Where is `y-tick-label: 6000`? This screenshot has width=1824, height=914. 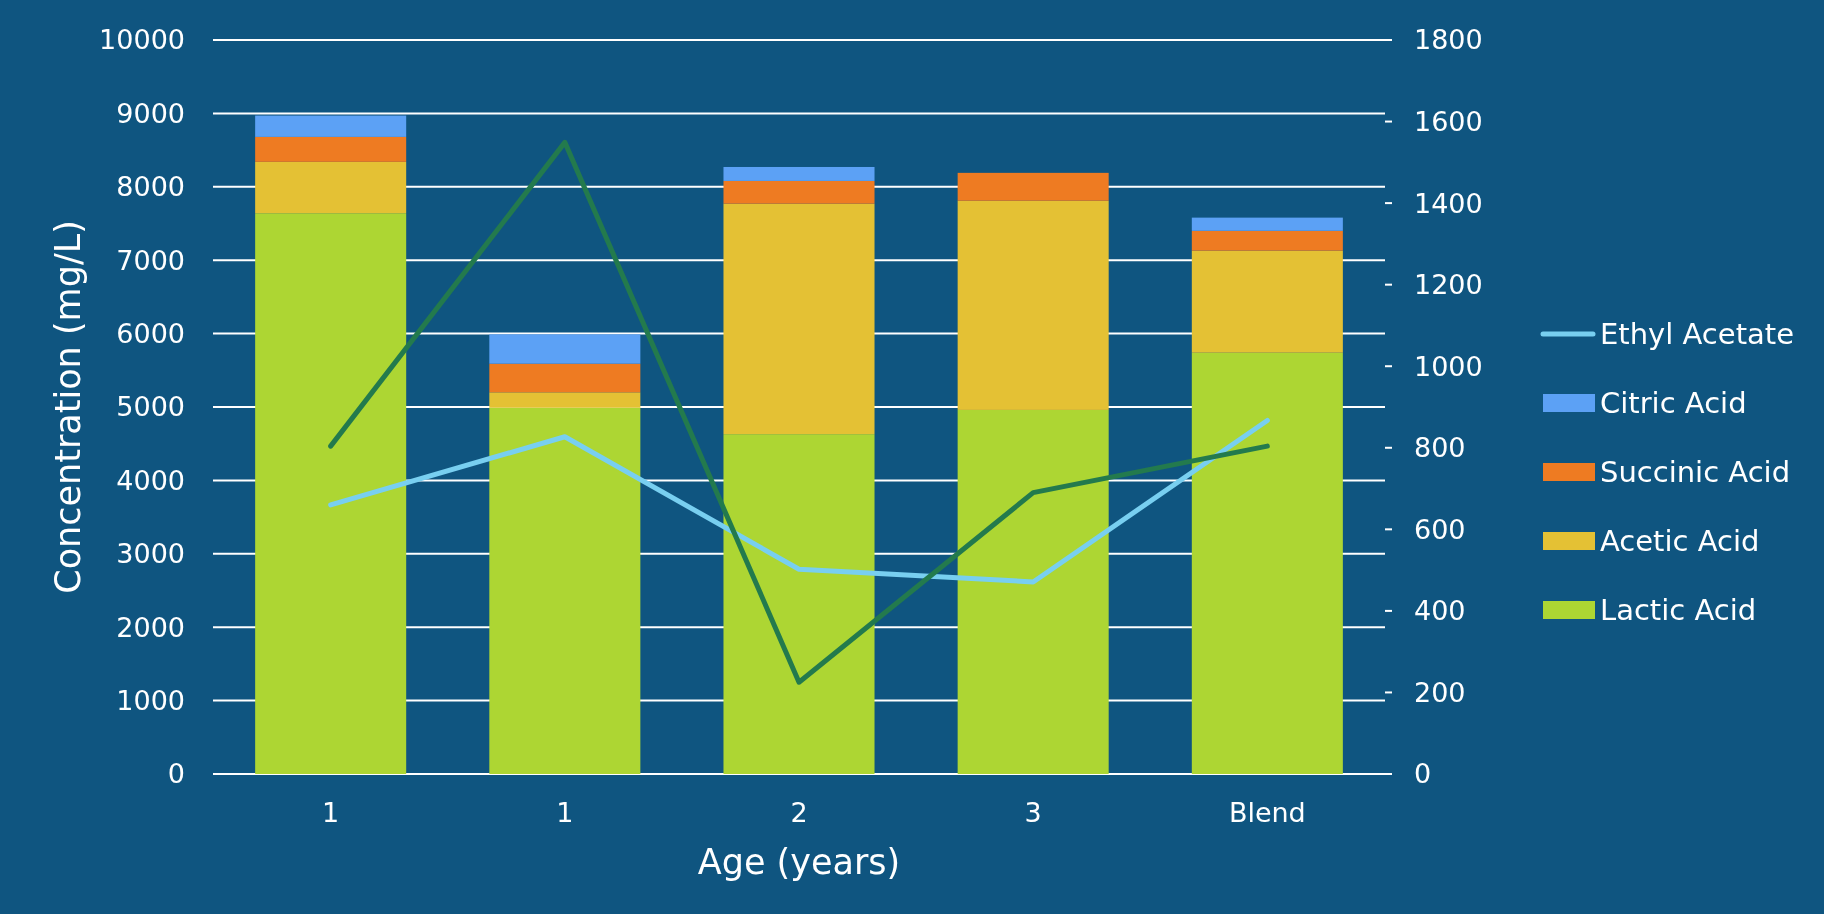
y-tick-label: 6000 is located at coordinates (150, 334).